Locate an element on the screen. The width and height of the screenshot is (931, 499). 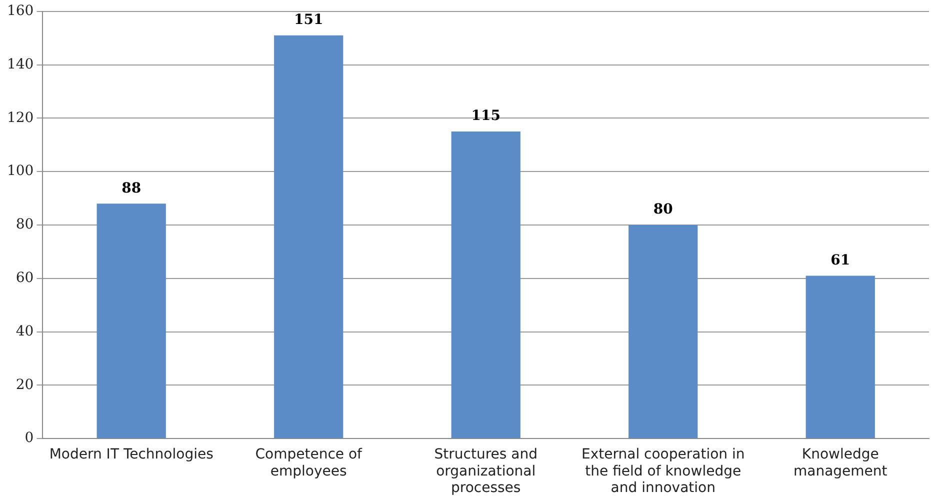
y-tick-label: 140 is located at coordinates (20, 64).